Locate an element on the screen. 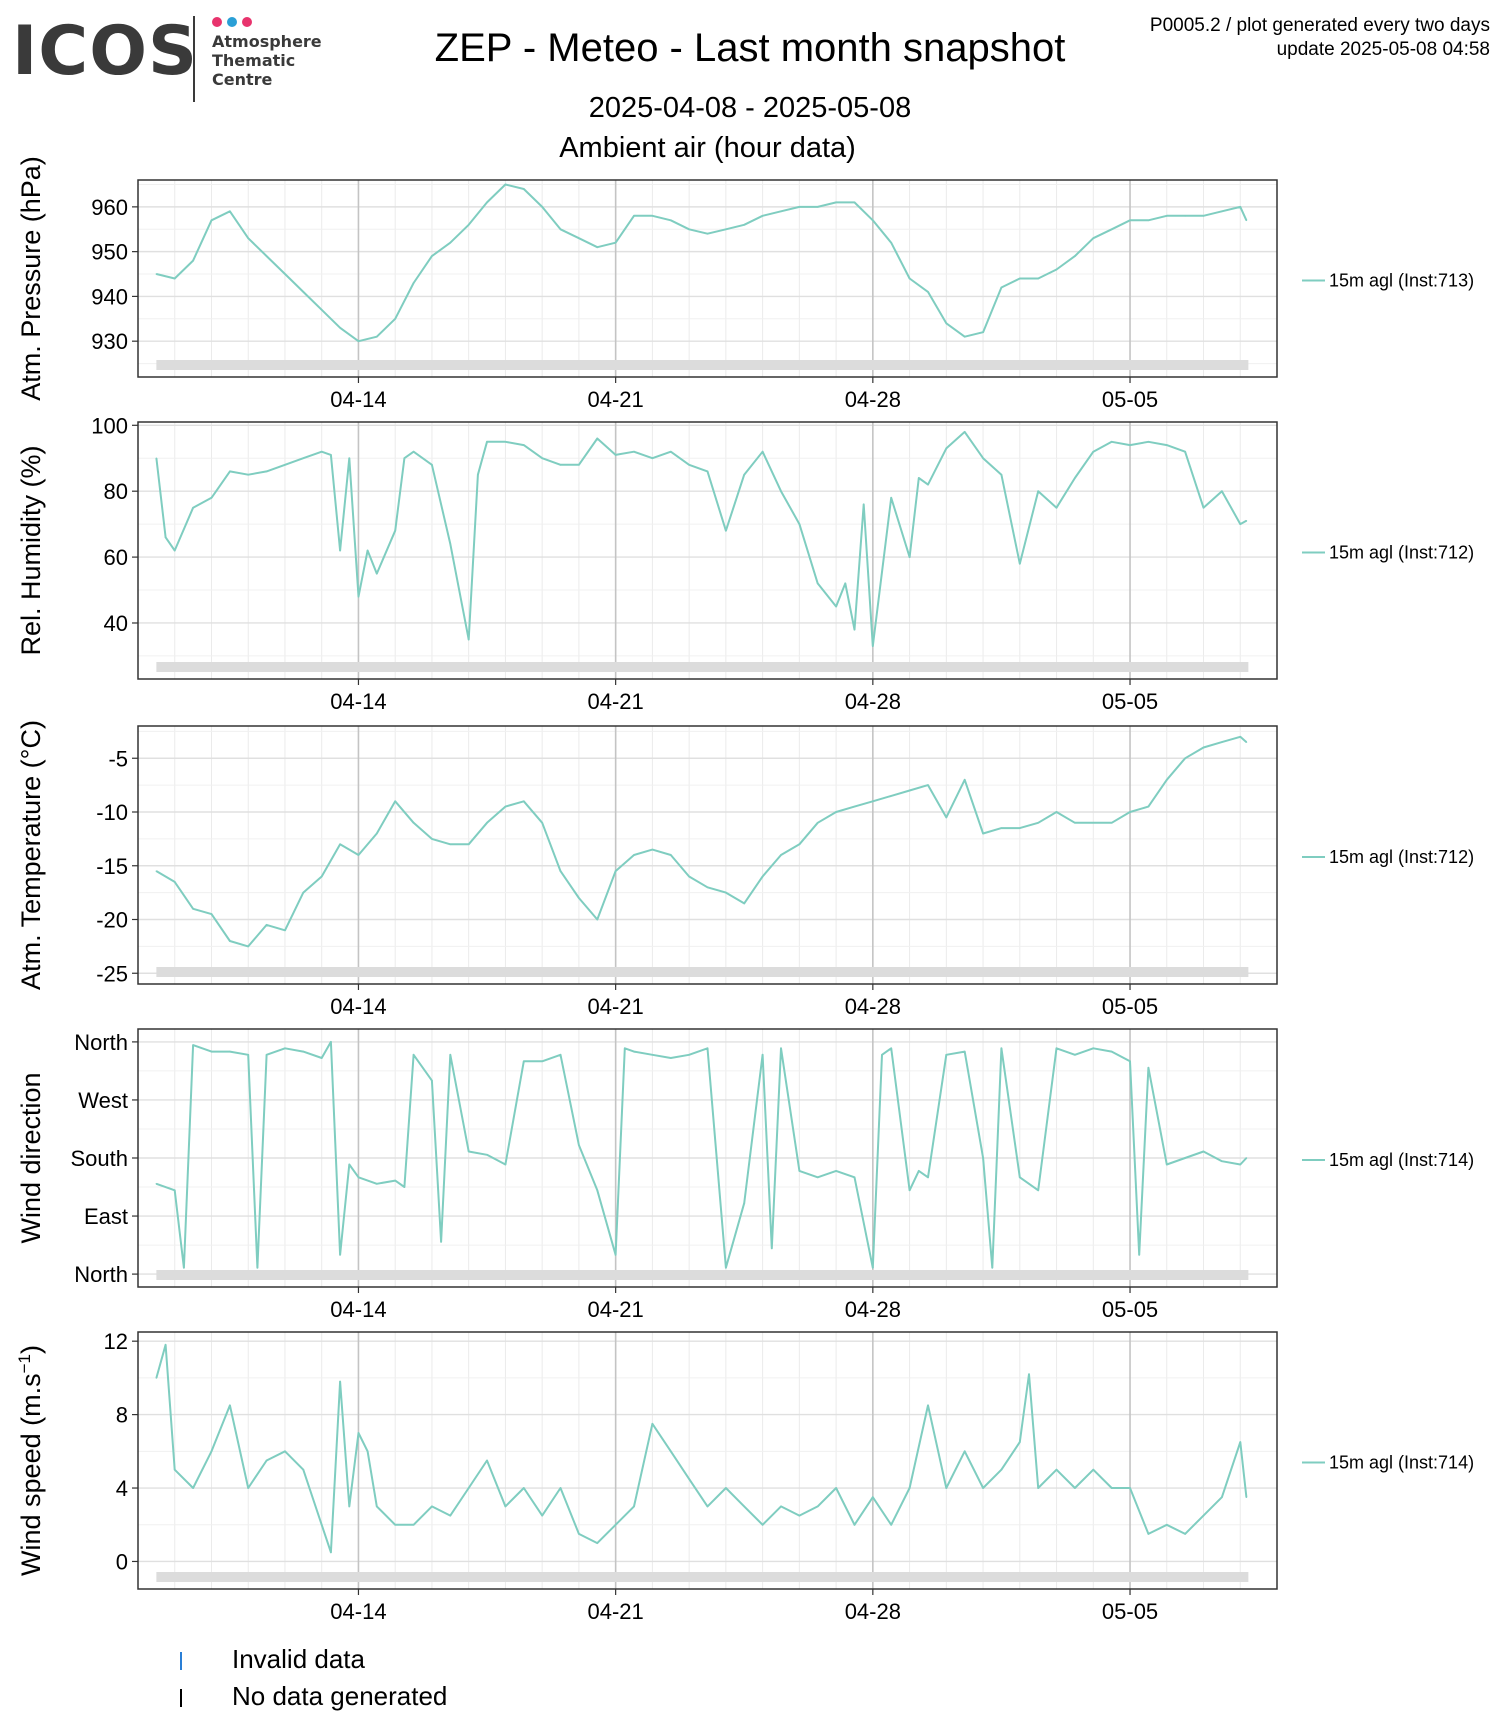  y-tick-label: North is located at coordinates (101, 1274).